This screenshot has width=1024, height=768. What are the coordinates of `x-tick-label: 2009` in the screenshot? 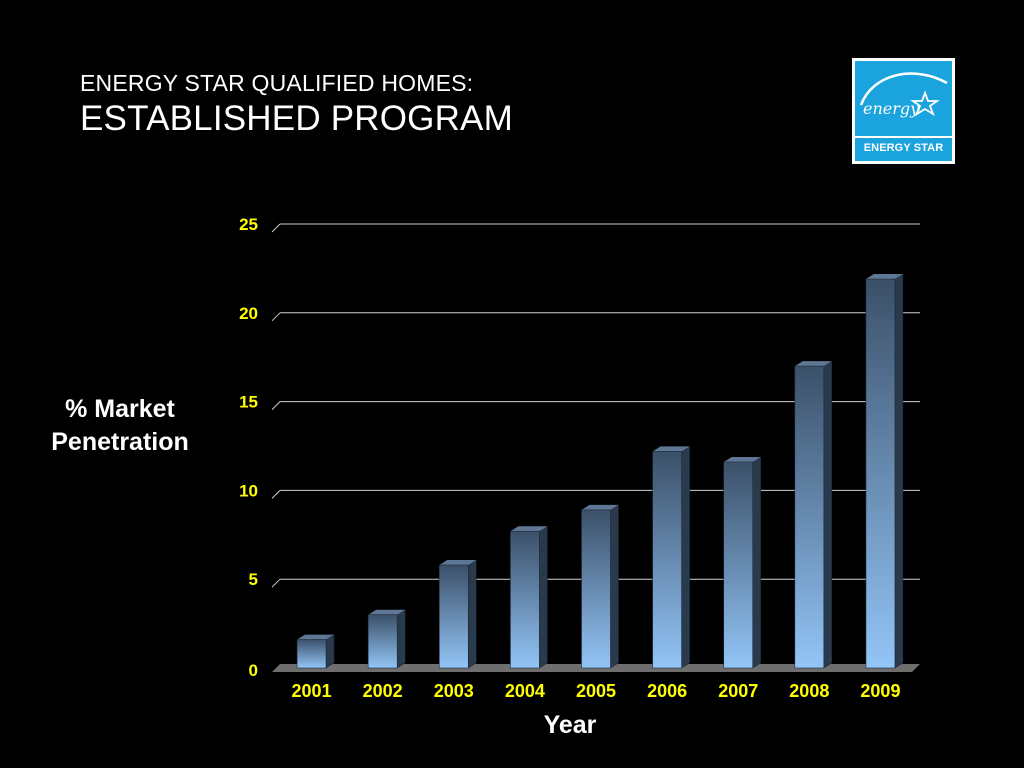 It's located at (880, 691).